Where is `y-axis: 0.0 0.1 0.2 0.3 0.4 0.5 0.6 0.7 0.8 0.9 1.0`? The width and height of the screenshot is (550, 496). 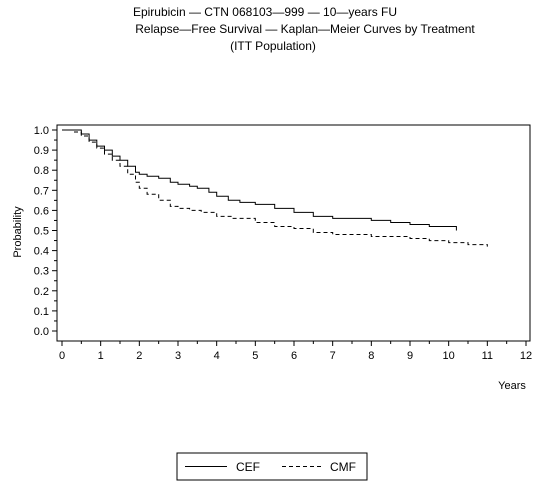 y-axis: 0.0 0.1 0.2 0.3 0.4 0.5 0.6 0.7 0.8 0.9 1.0 is located at coordinates (45, 231).